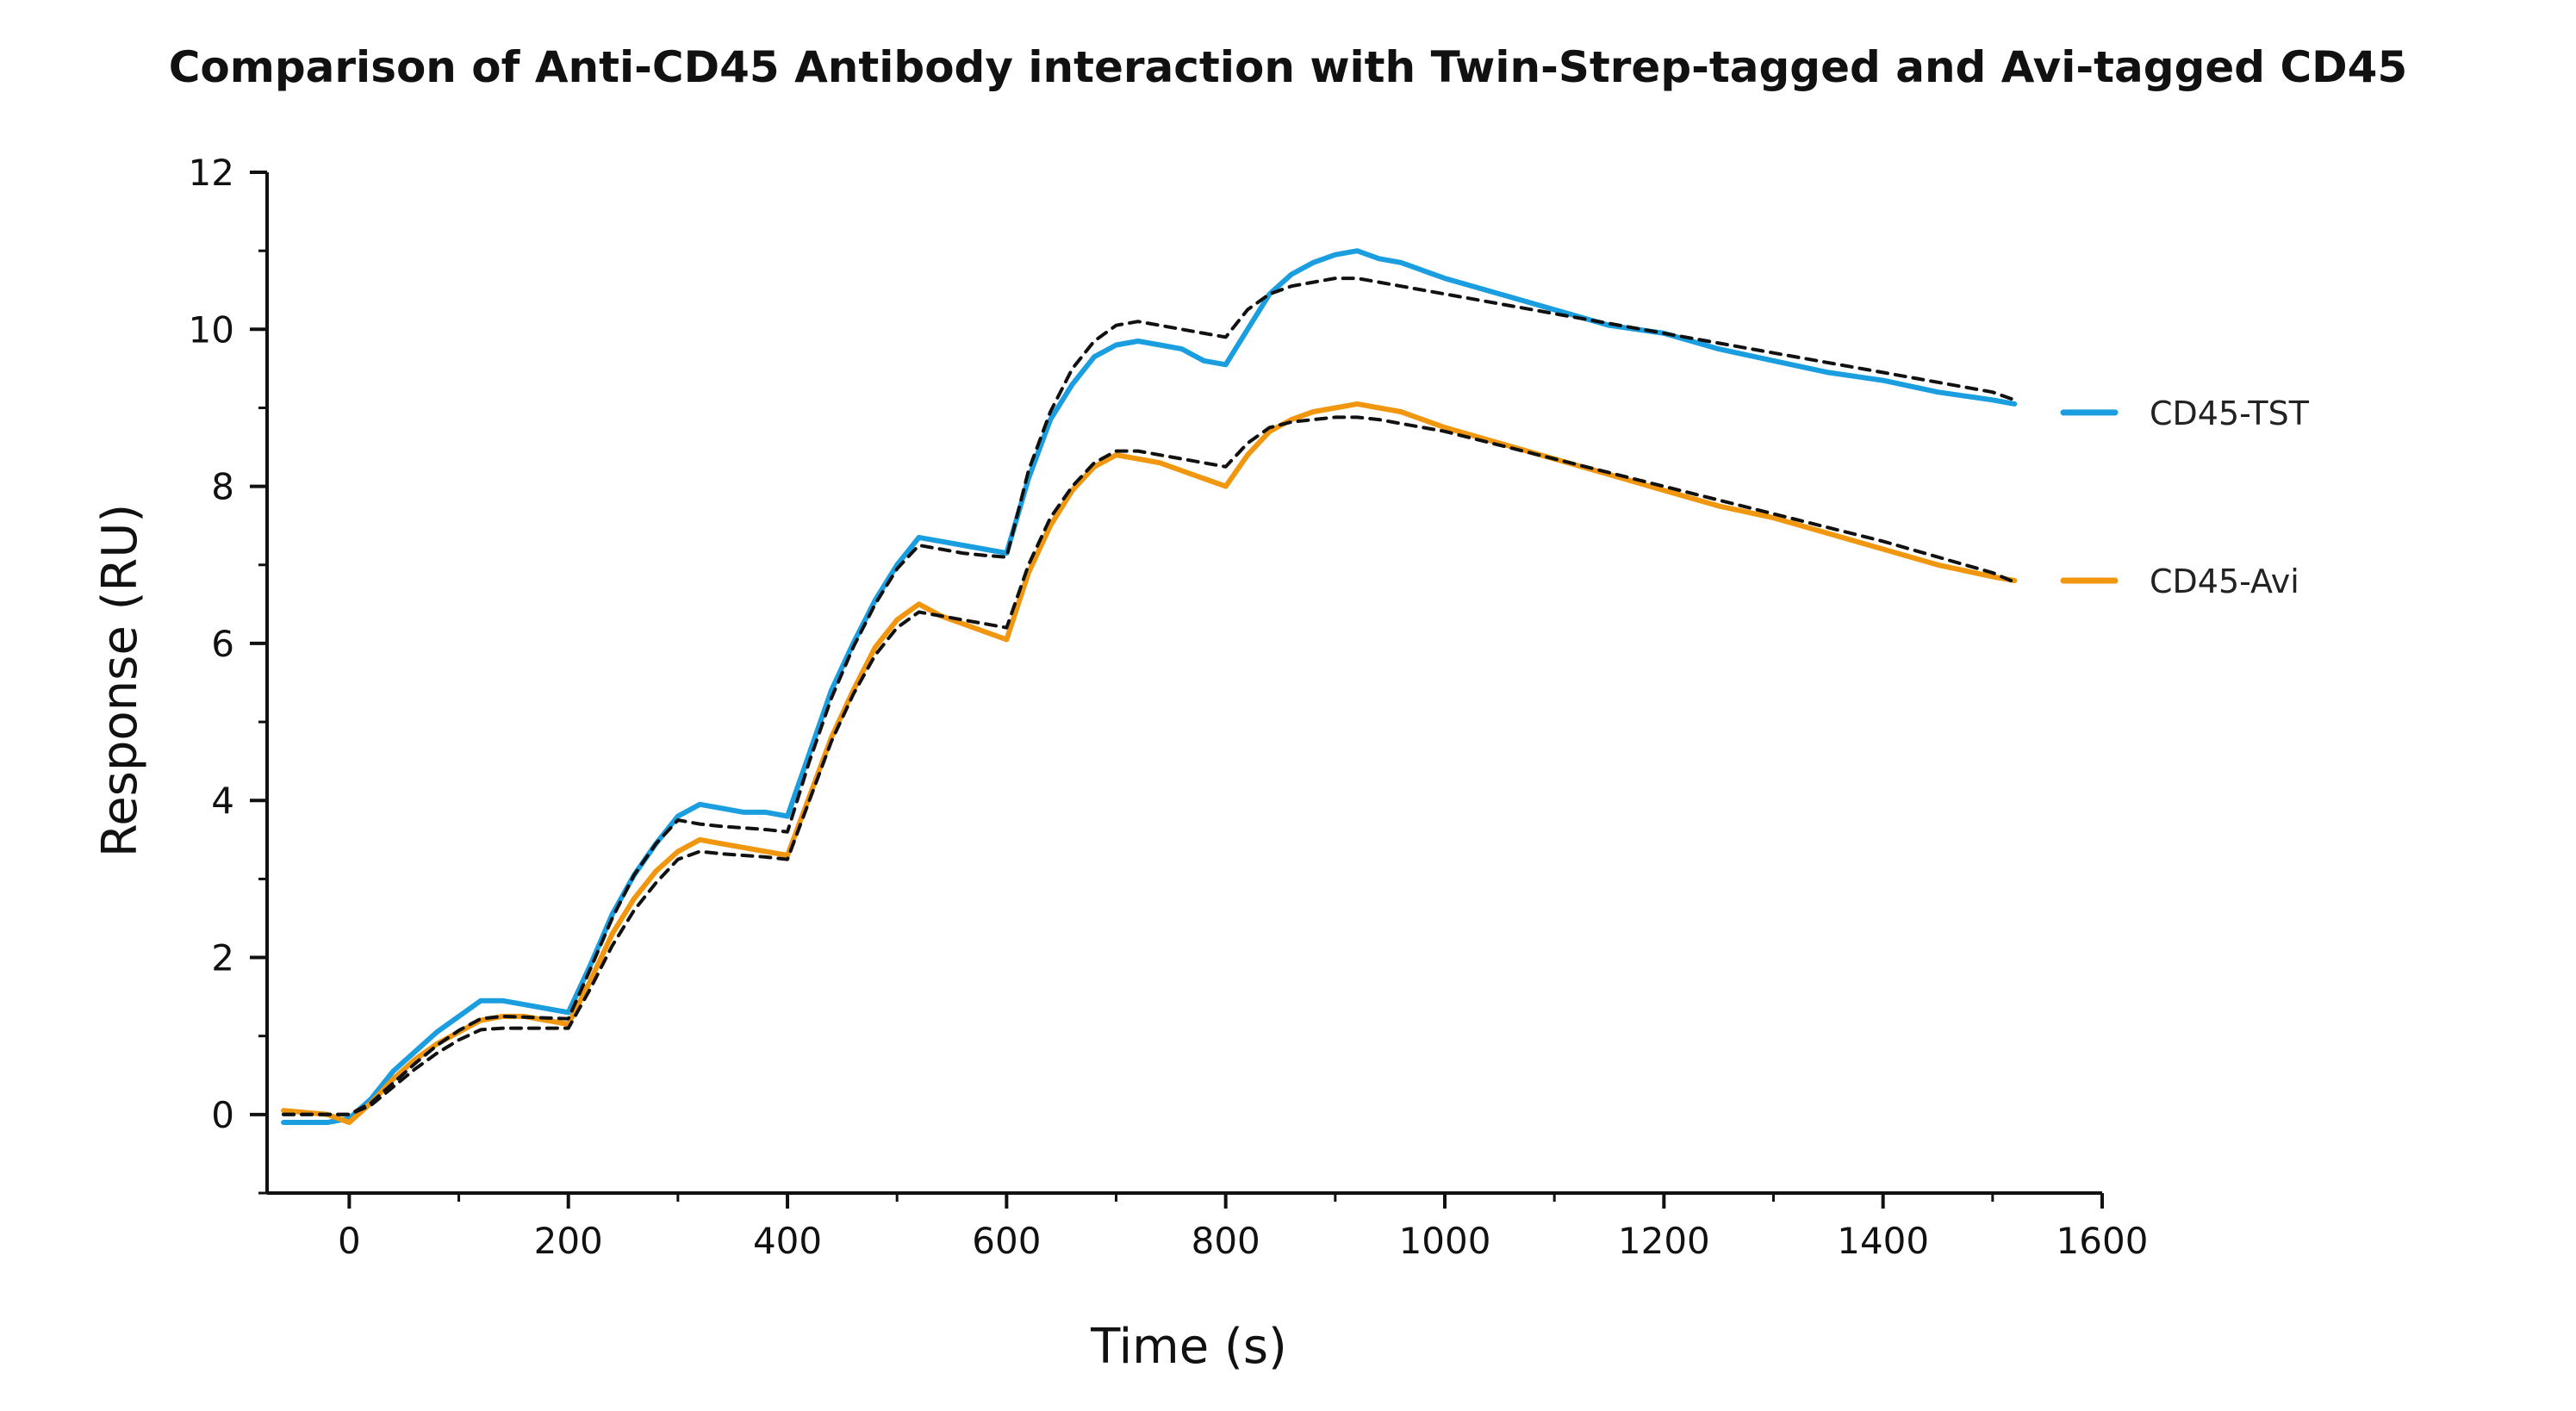 This screenshot has height=1411, width=2576. Describe the element at coordinates (788, 1241) in the screenshot. I see `x-tick-label: 400` at that location.